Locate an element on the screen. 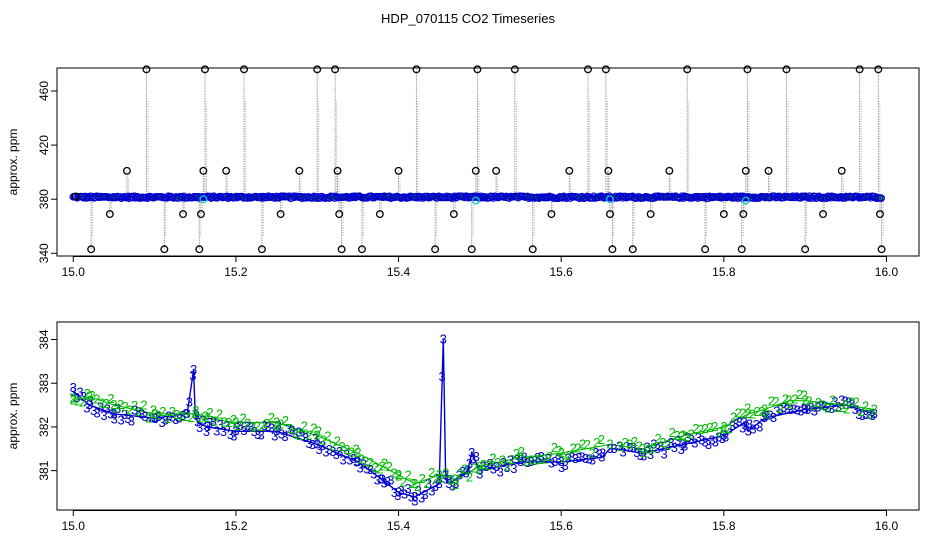  y-tick-label: 381 is located at coordinates (44, 470).